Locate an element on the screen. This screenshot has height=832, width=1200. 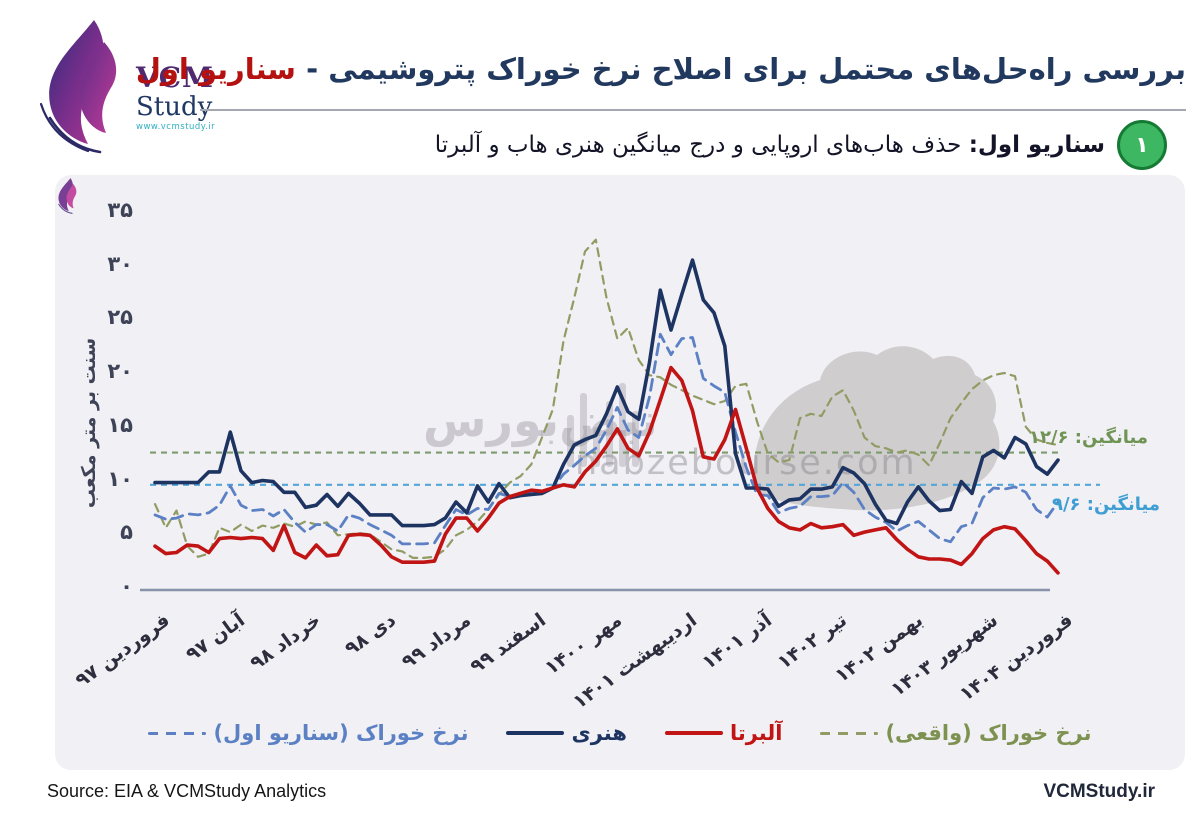
scenario-note-bold: سناریو اول: is located at coordinates (1036, 145).